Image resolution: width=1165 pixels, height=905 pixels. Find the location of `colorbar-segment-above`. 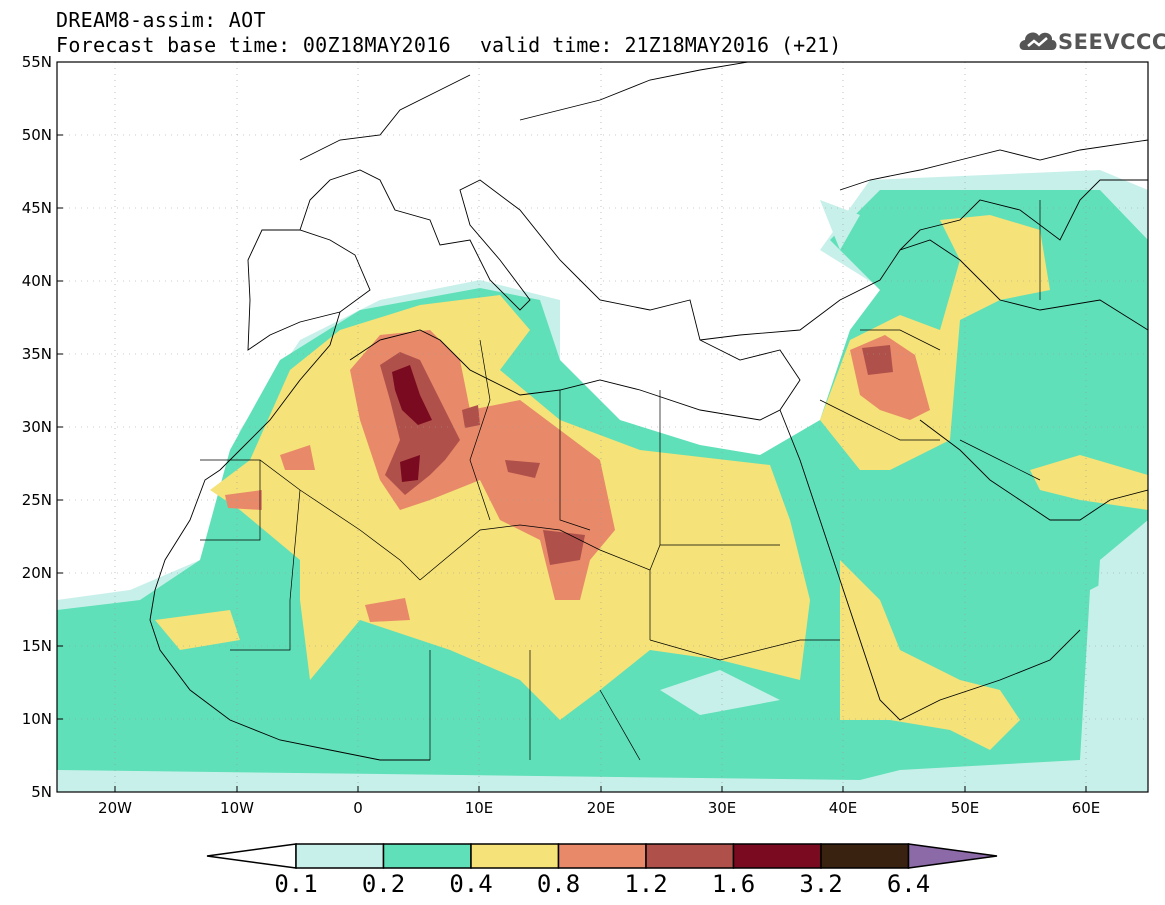

colorbar-segment-above is located at coordinates (952, 856).